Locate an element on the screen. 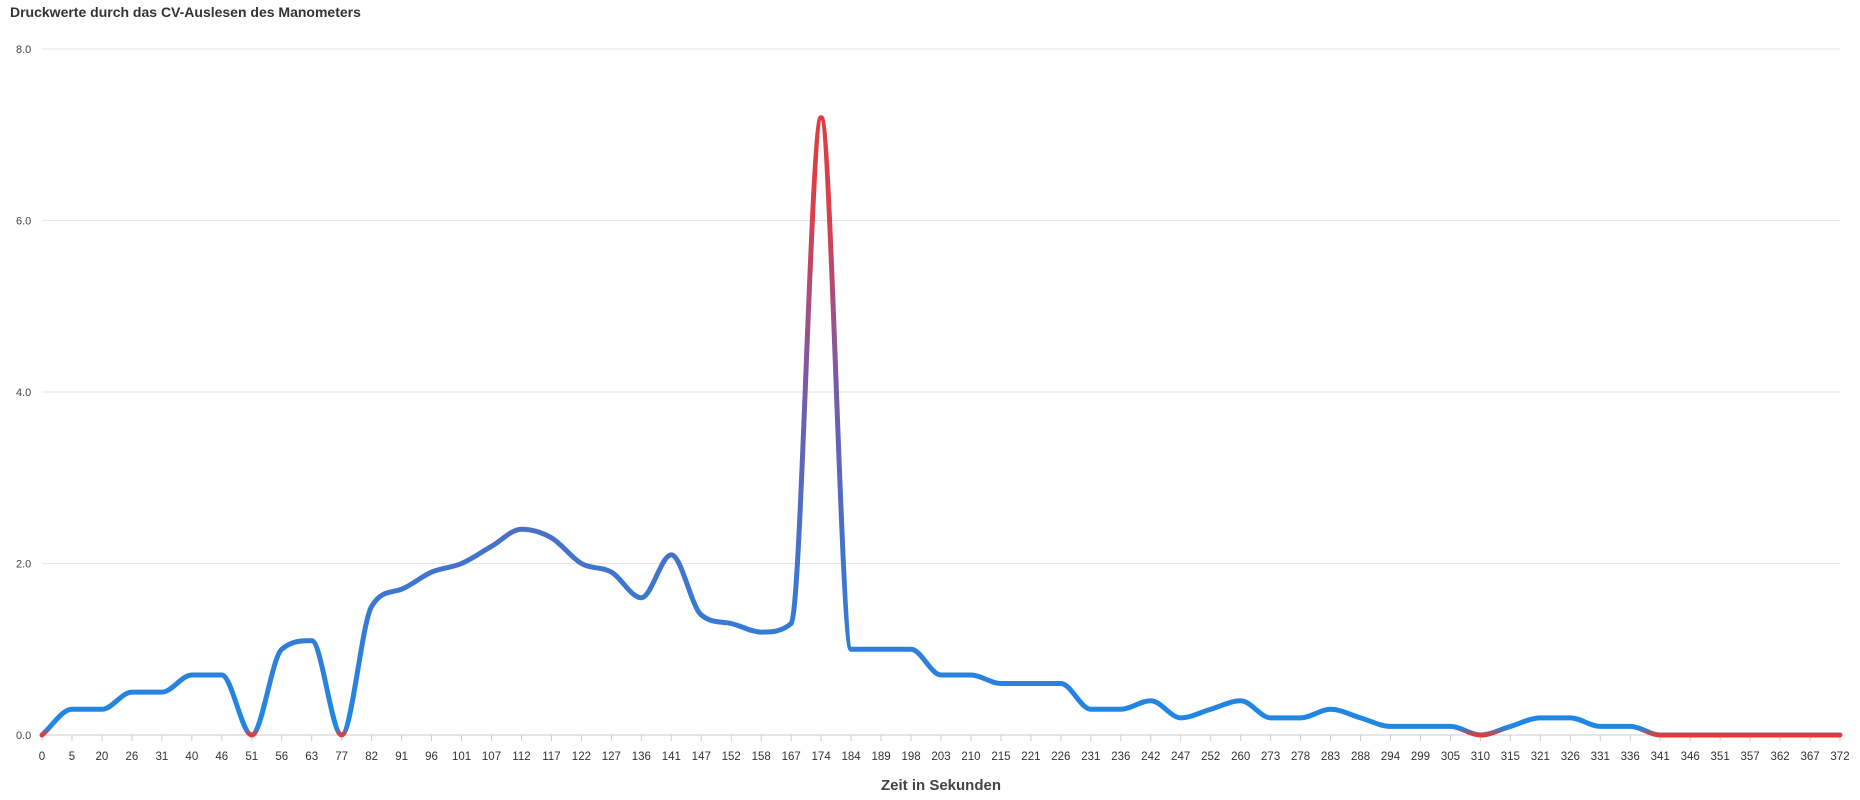 This screenshot has width=1860, height=800. x-tick-label: 31 is located at coordinates (161, 757).